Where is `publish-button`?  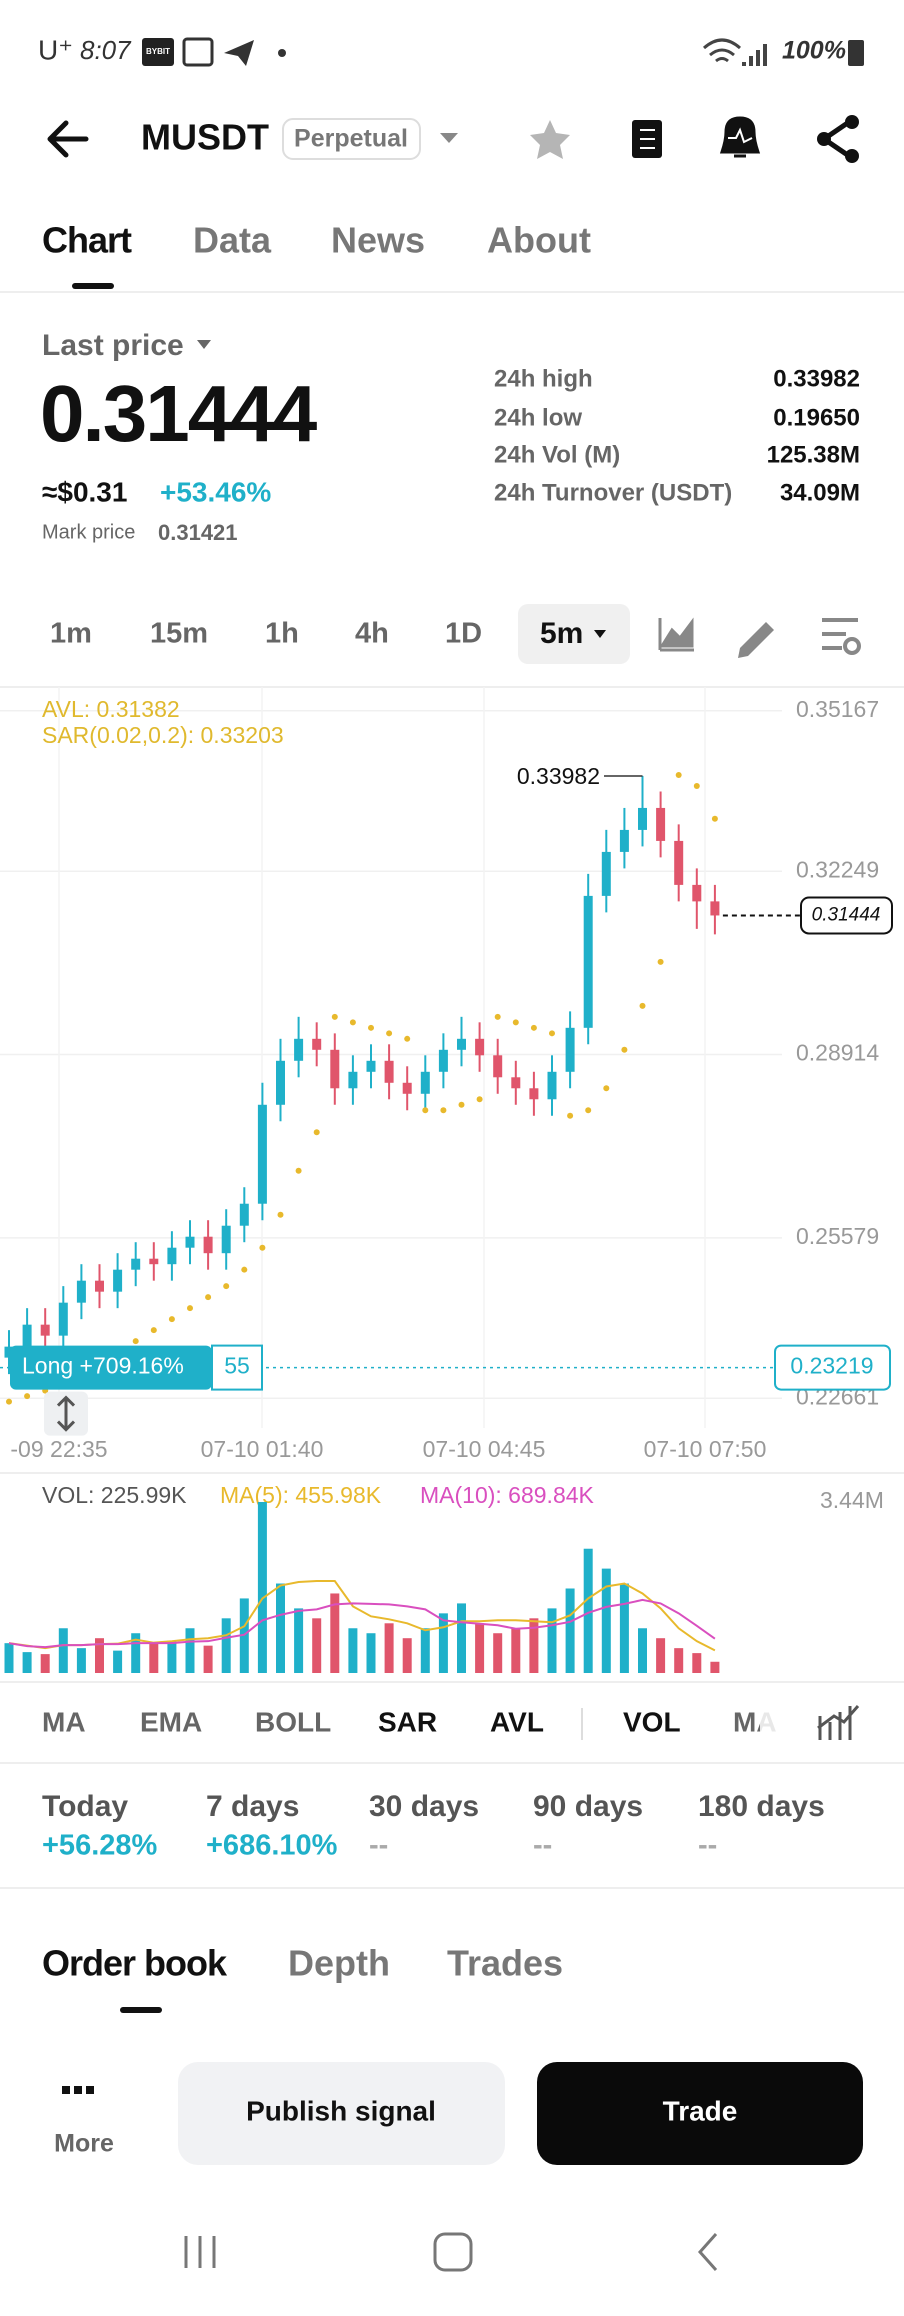
publish-button is located at coordinates (341, 2113).